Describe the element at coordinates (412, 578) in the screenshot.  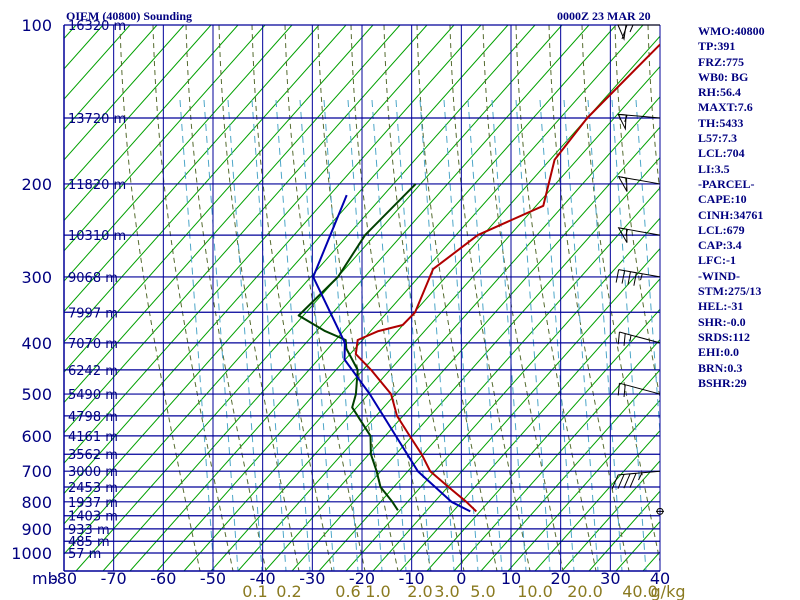
I see `temperature-tick-label: -10` at that location.